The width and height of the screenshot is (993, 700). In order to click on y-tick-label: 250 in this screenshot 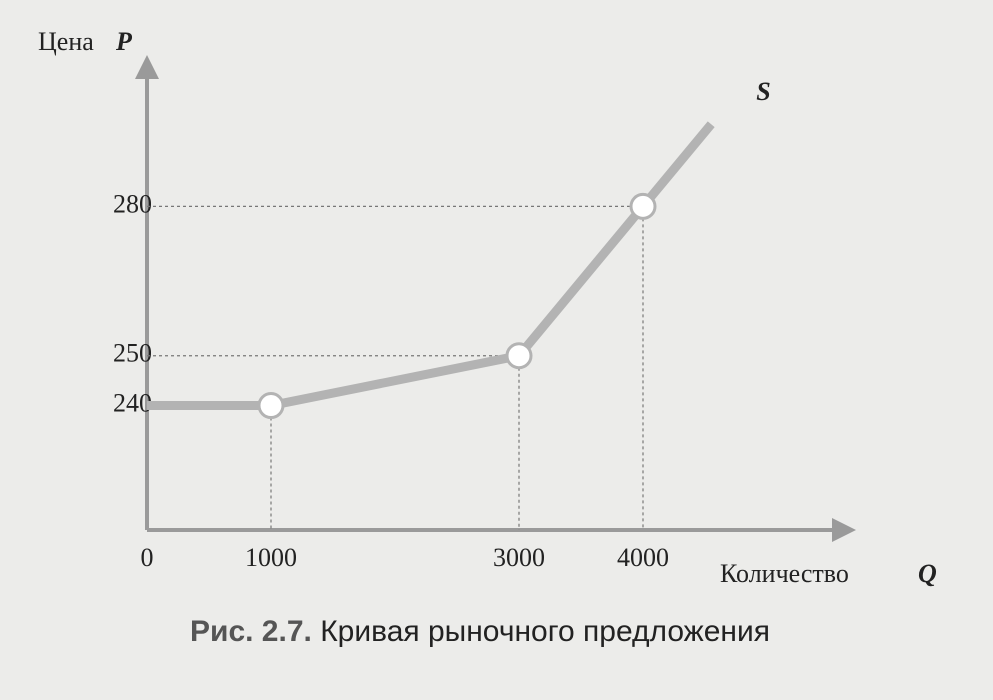, I will do `click(132, 353)`.